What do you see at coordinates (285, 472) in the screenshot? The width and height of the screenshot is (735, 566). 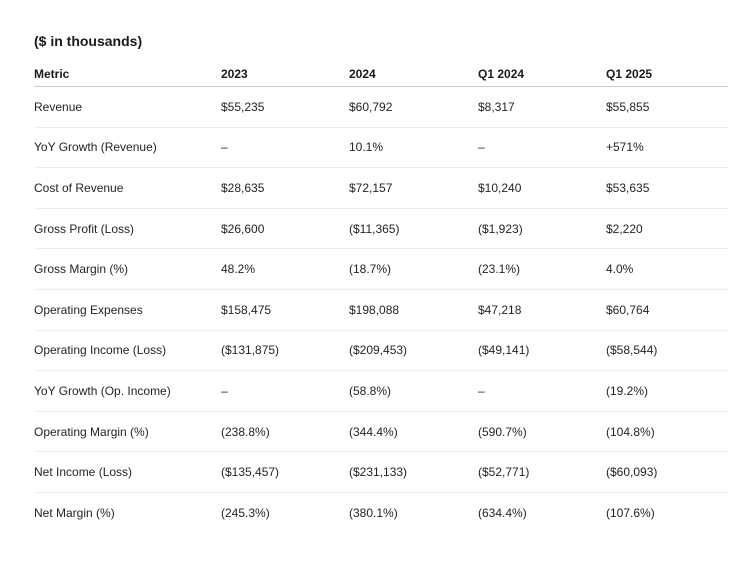 I see `value-cell: ($135,457)` at bounding box center [285, 472].